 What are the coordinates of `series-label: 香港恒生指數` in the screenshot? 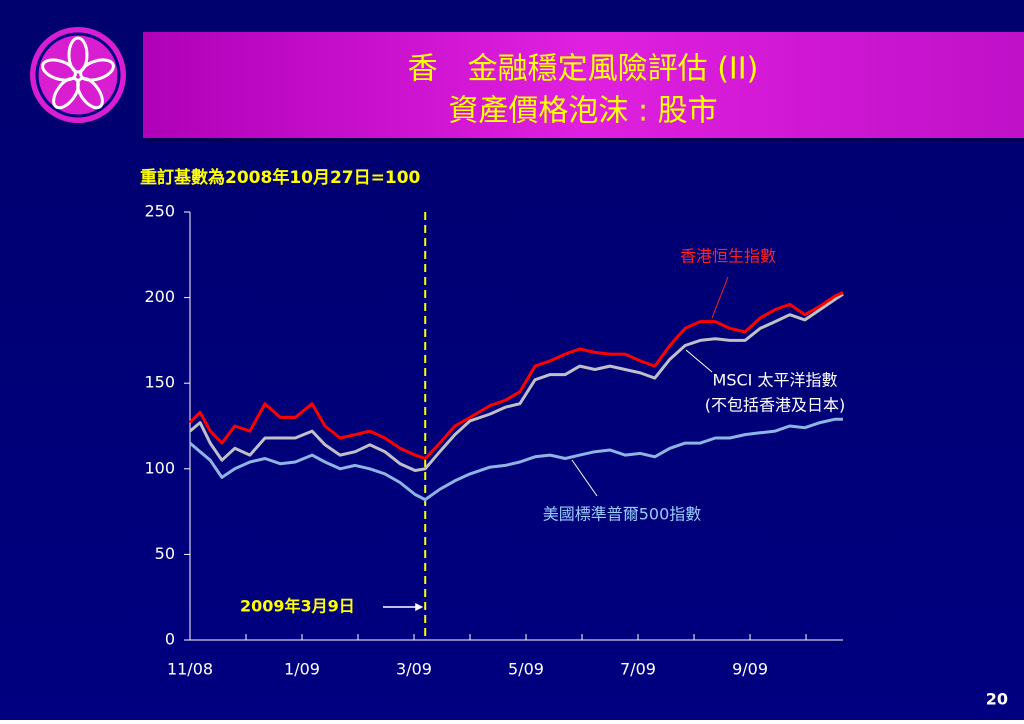 It's located at (728, 256).